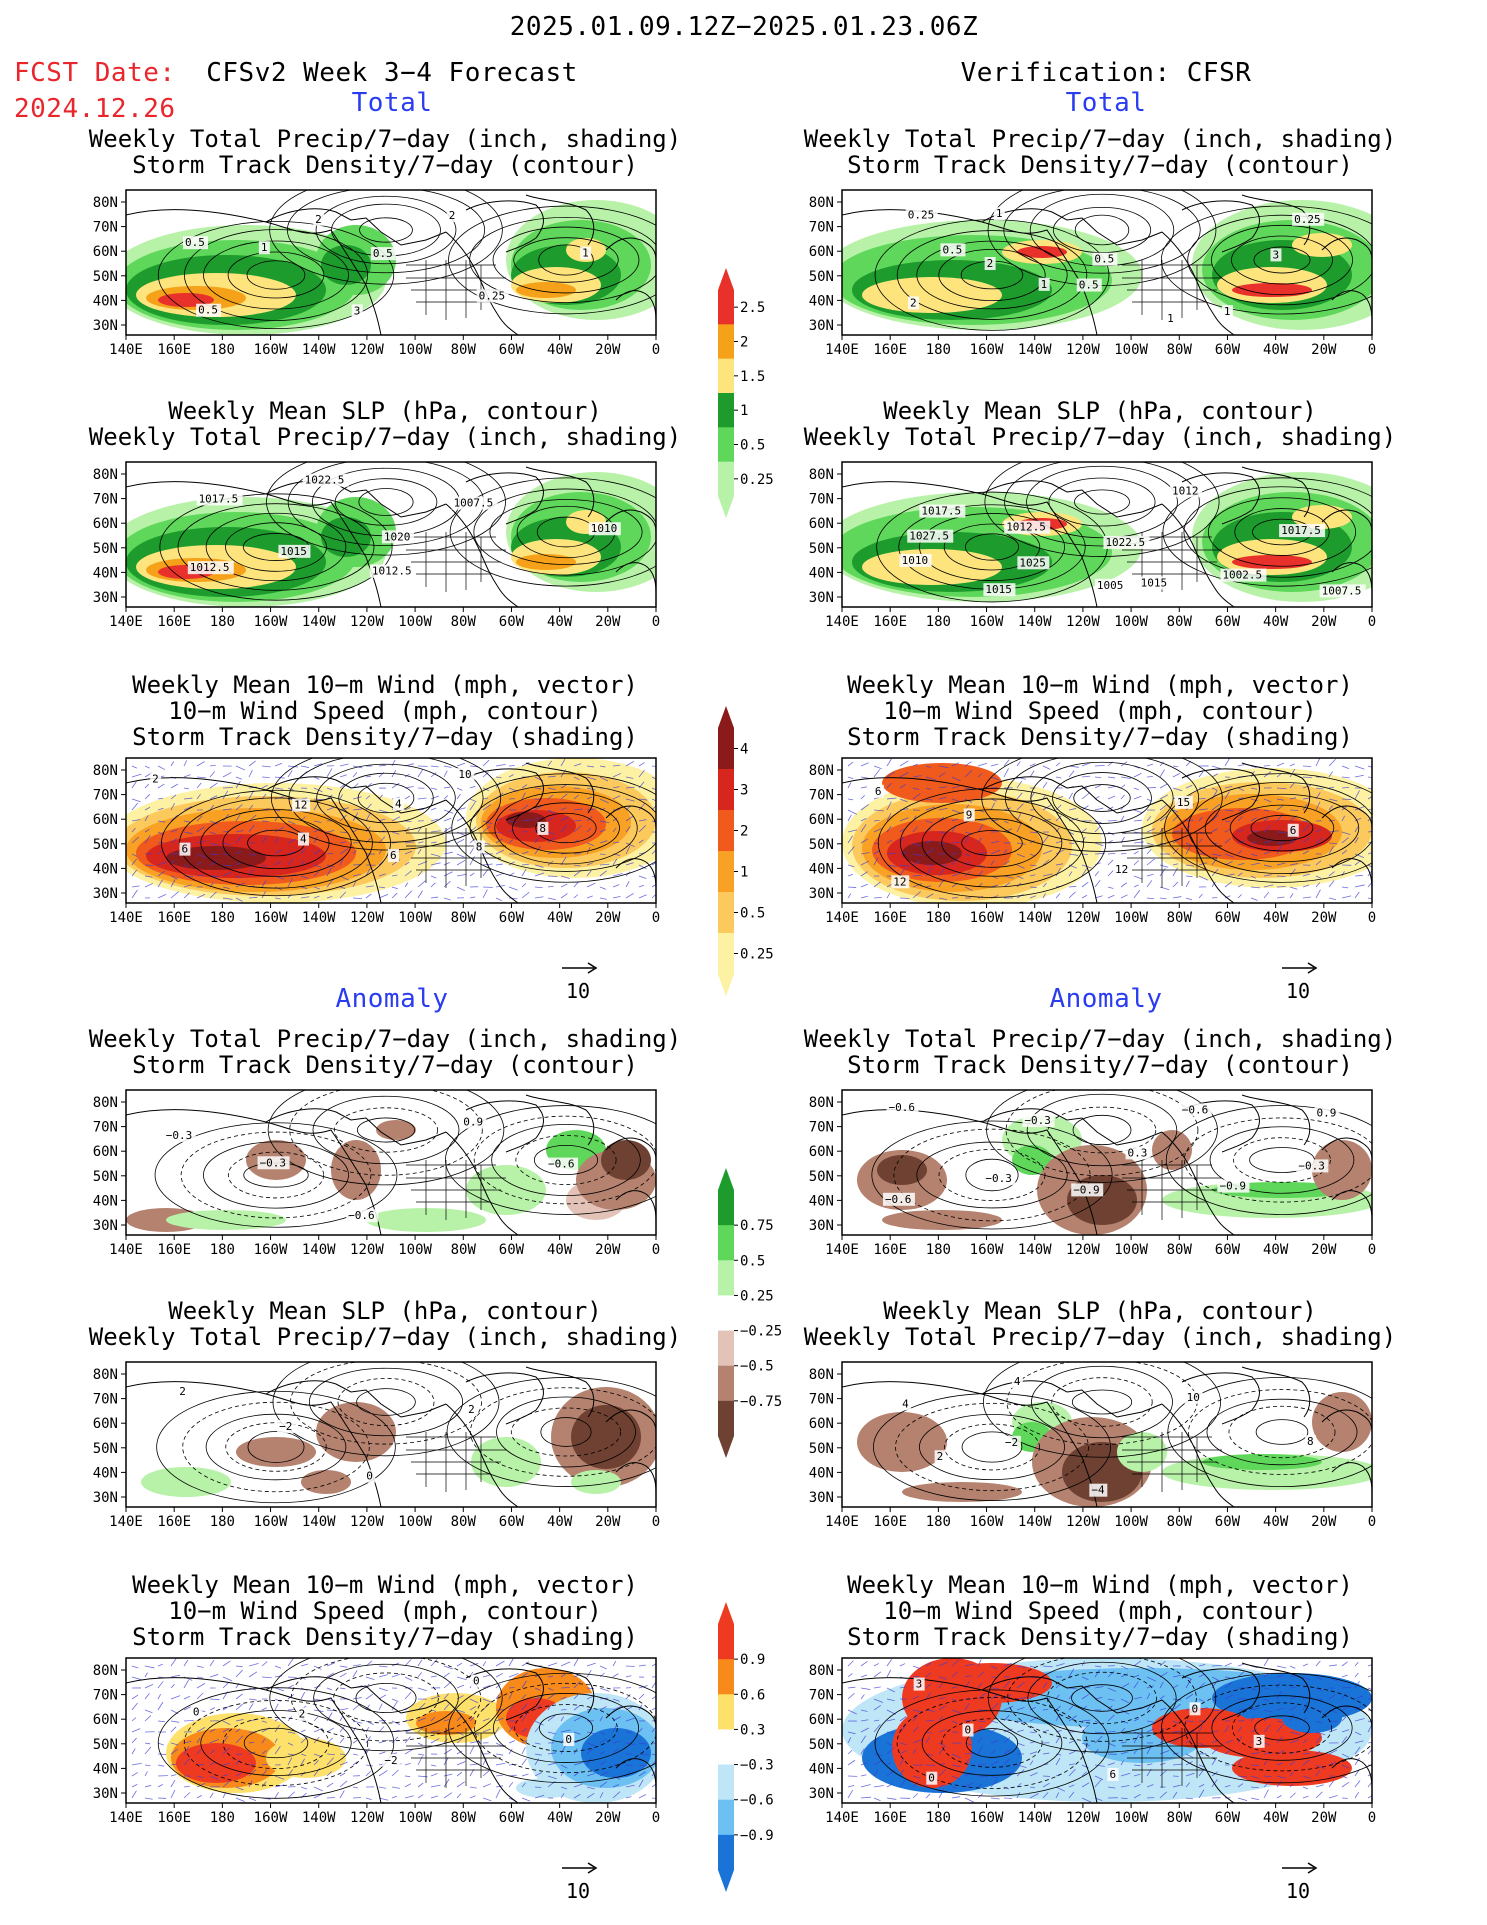  What do you see at coordinates (1301, 530) in the screenshot?
I see `contour-label: 1017.5` at bounding box center [1301, 530].